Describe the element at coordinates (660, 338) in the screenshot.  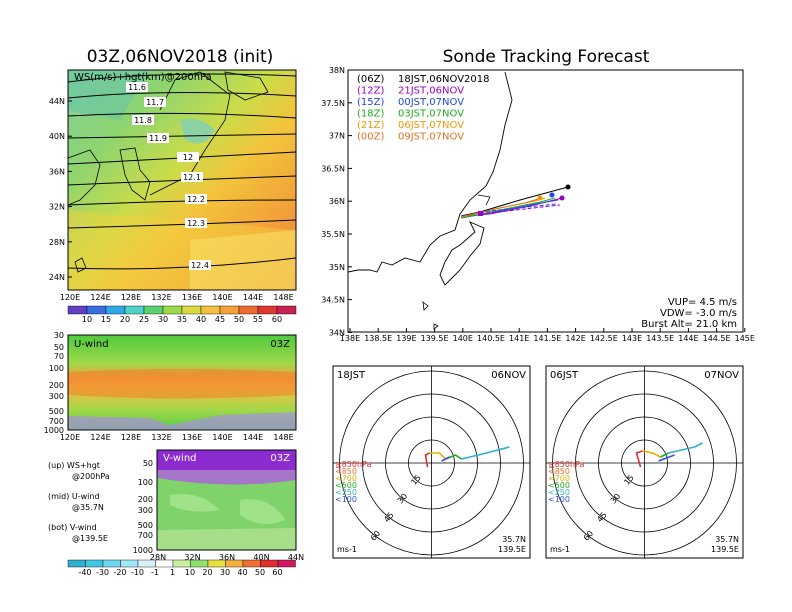
I see `lon-tick-label: 143.5E` at that location.